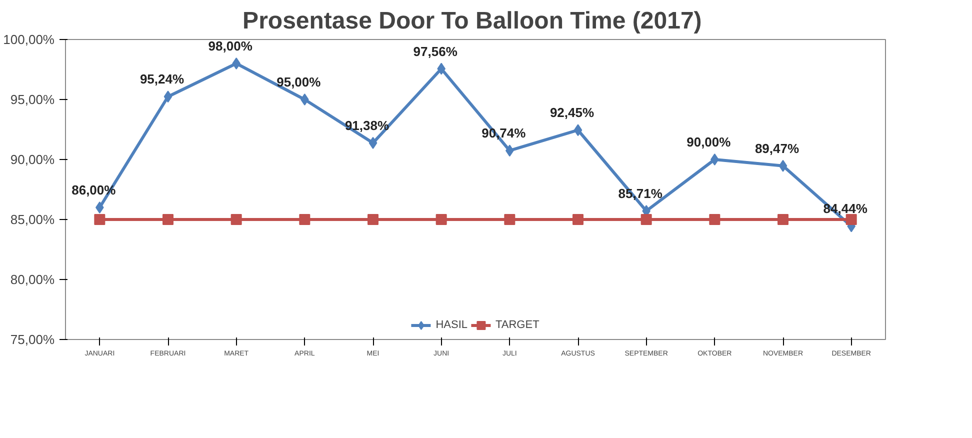 The width and height of the screenshot is (972, 438). Describe the element at coordinates (32, 219) in the screenshot. I see `y-tick-label: 85,00%` at that location.